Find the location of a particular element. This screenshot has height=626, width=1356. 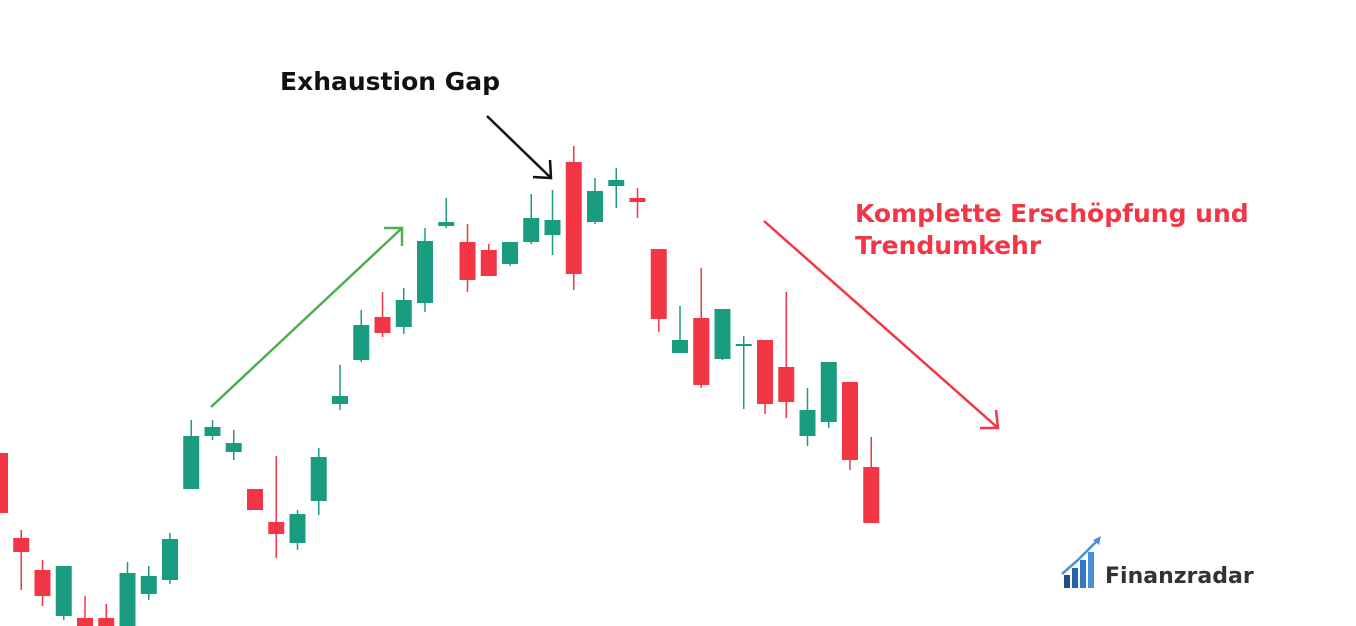

logo-icon is located at coordinates (1081, 562).